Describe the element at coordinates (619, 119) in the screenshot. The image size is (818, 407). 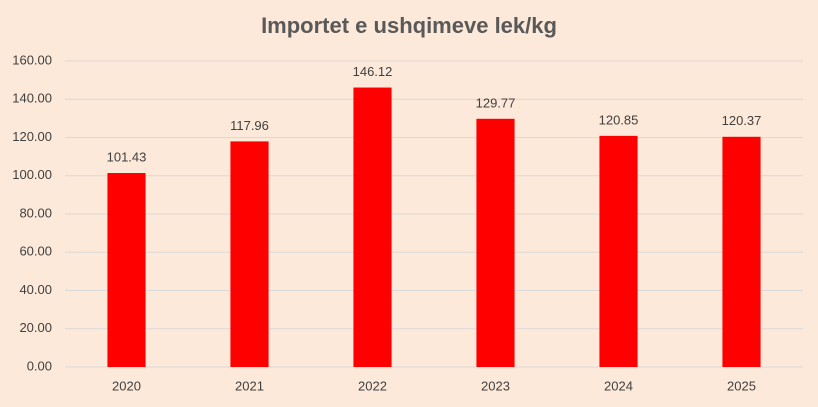
I see `data-label: 120.85` at that location.